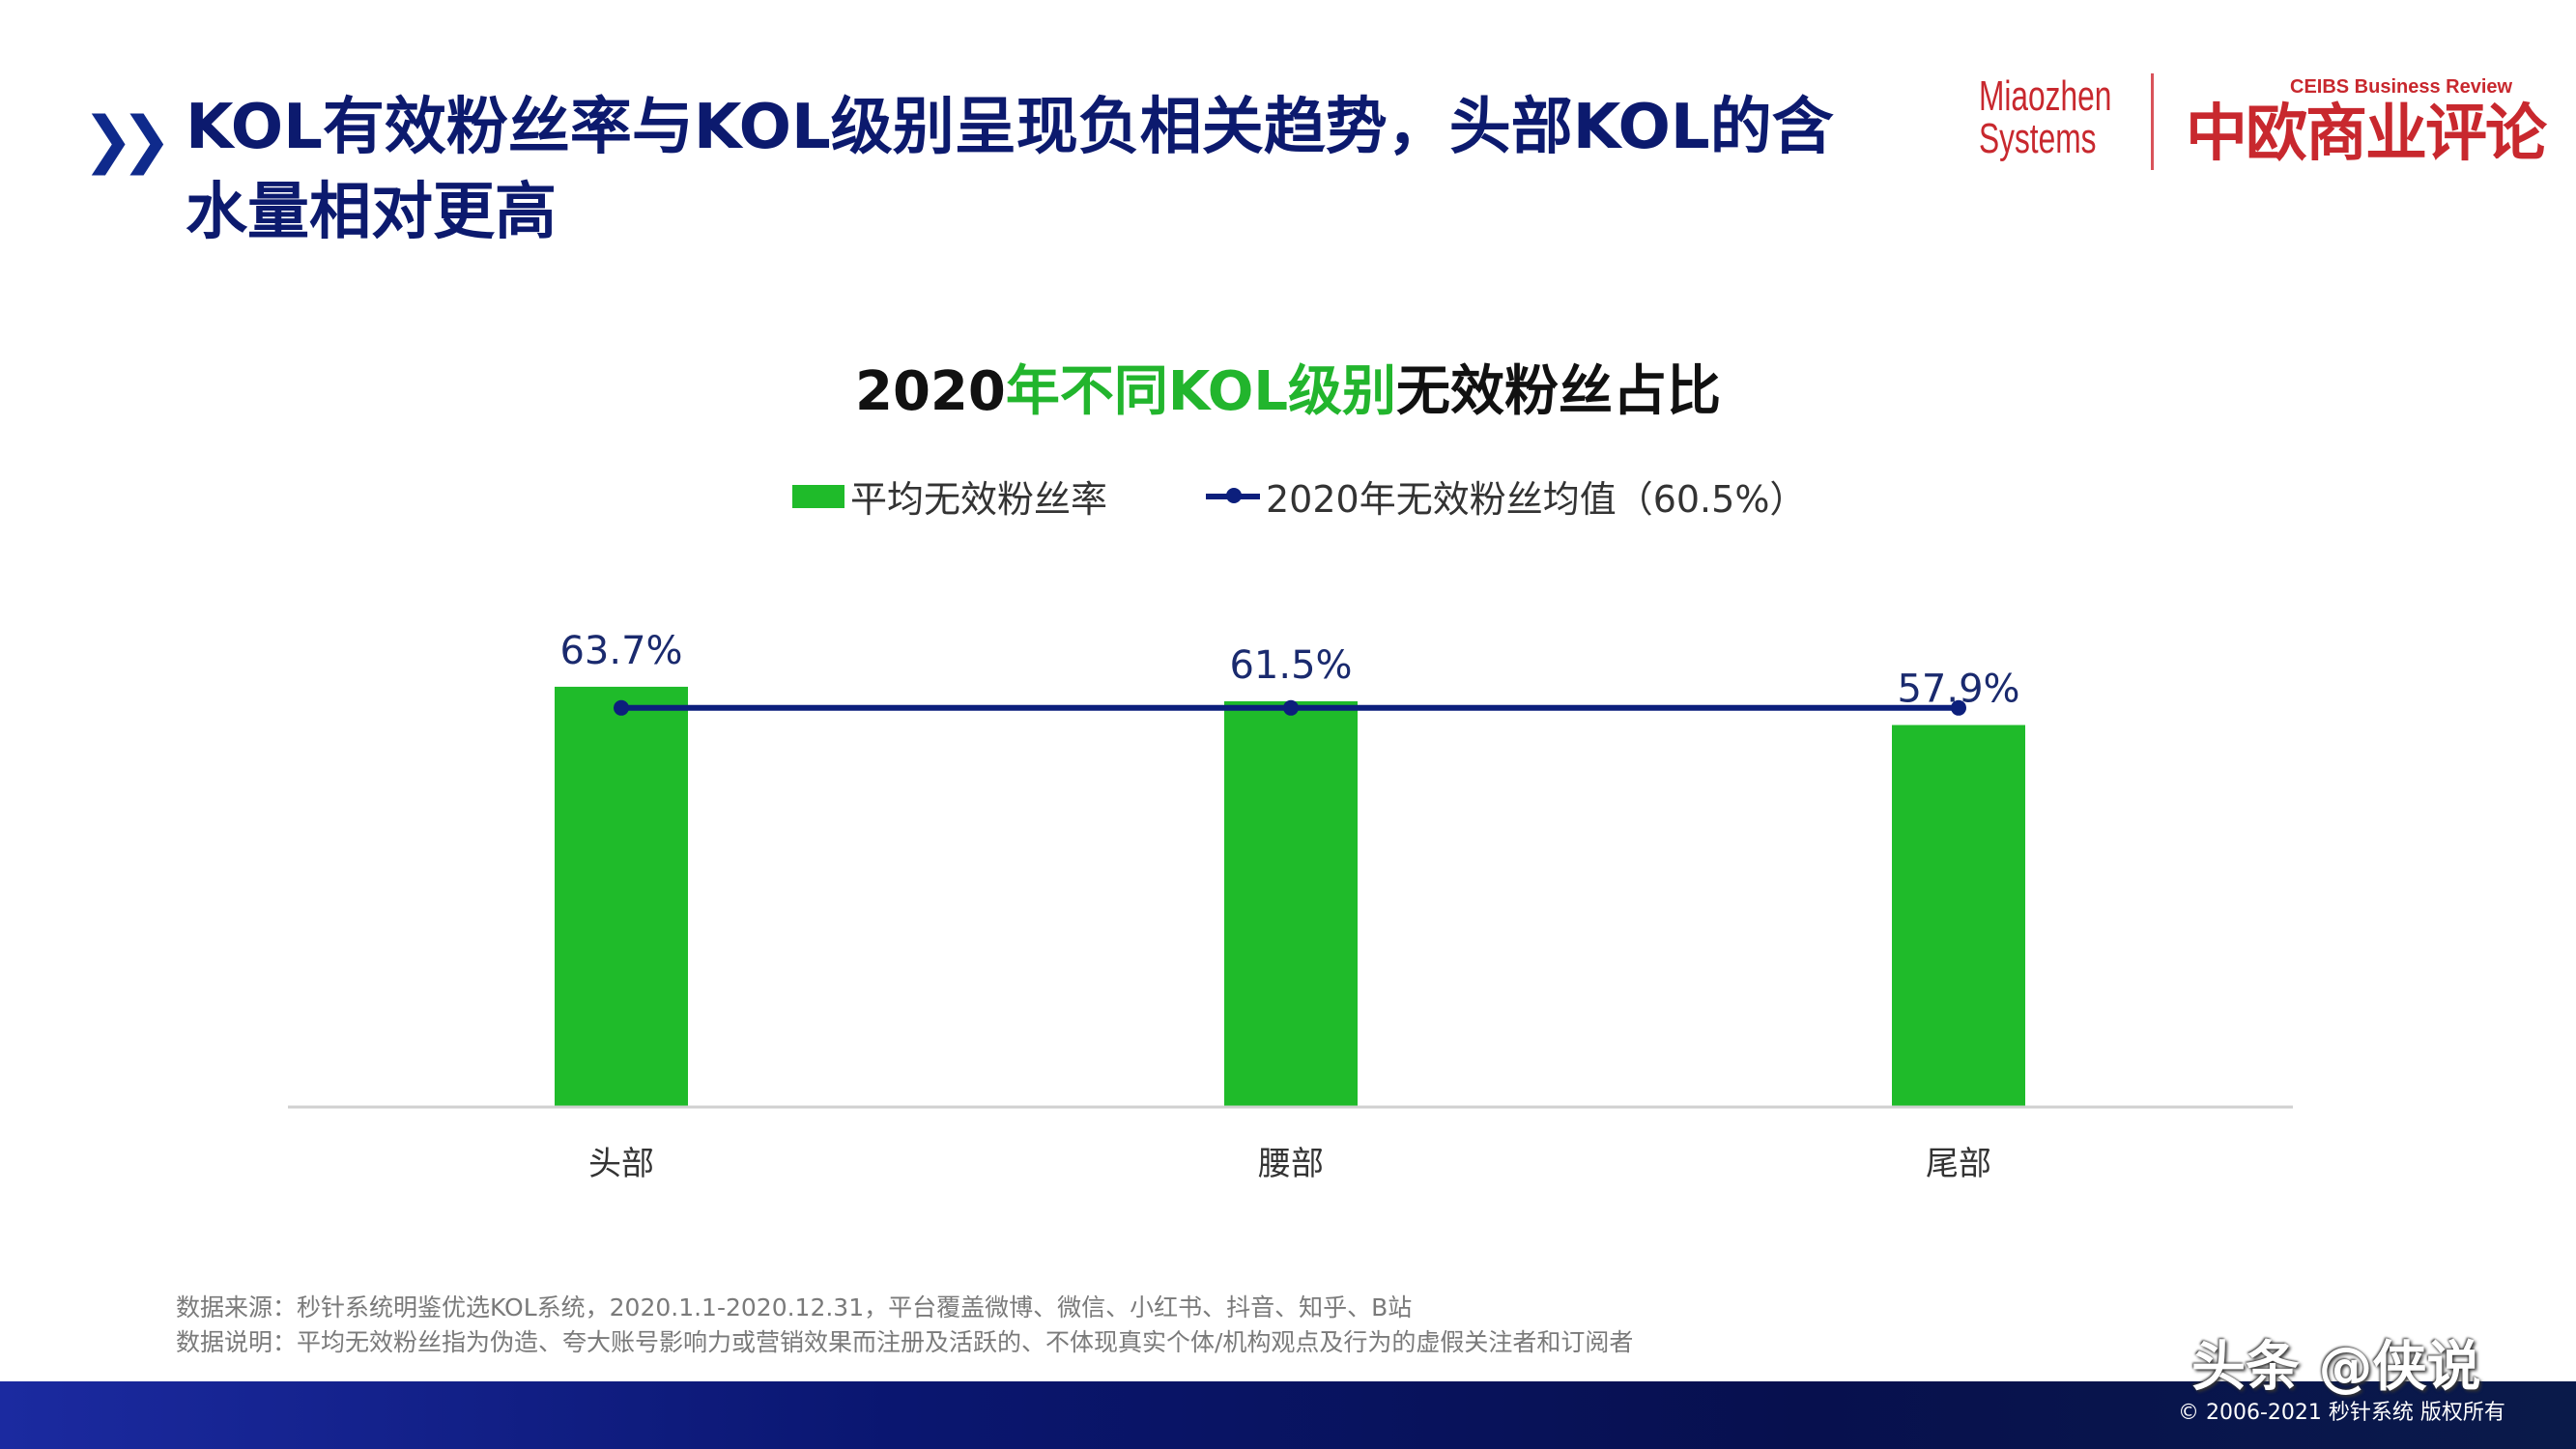 This screenshot has width=2576, height=1449. I want to click on double-chevron-right-icon: ❯❯, so click(127, 140).